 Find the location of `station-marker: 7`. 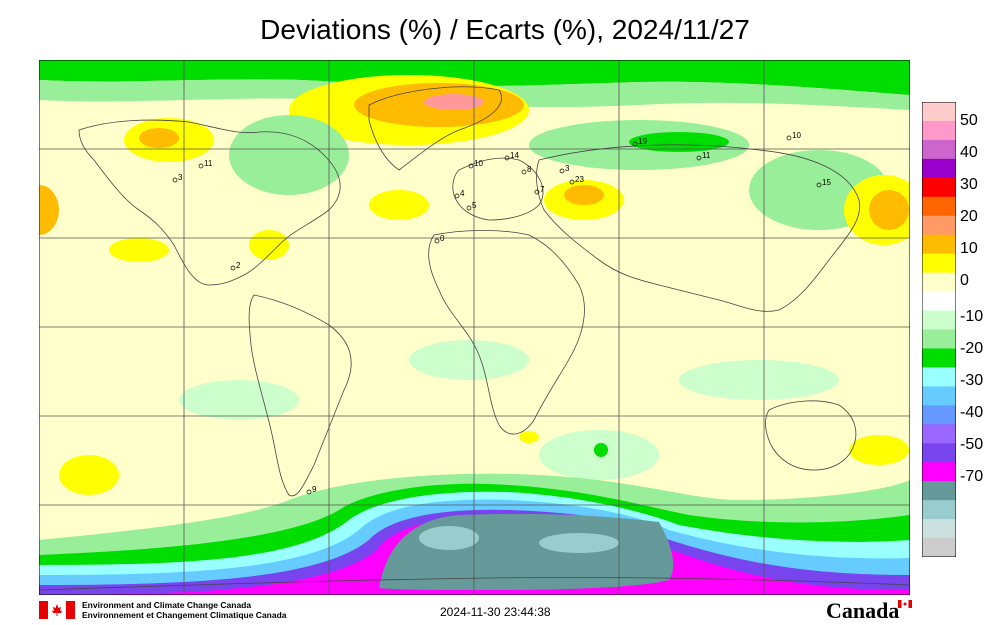

station-marker: 7 is located at coordinates (539, 190).